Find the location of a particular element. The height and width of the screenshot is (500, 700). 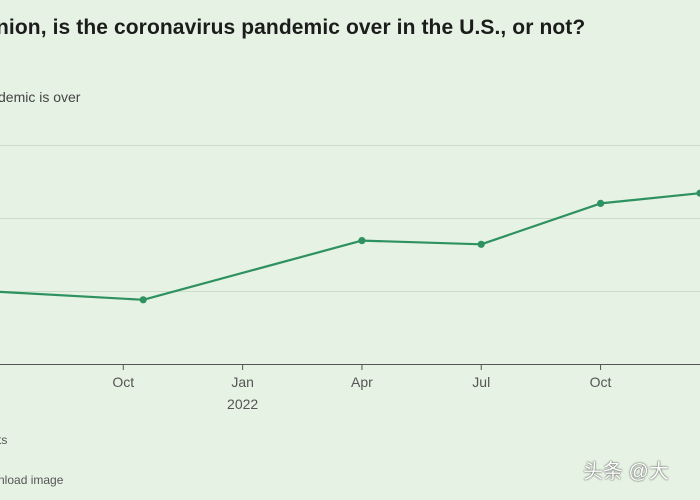

x-tick-label: Apr is located at coordinates (362, 382).